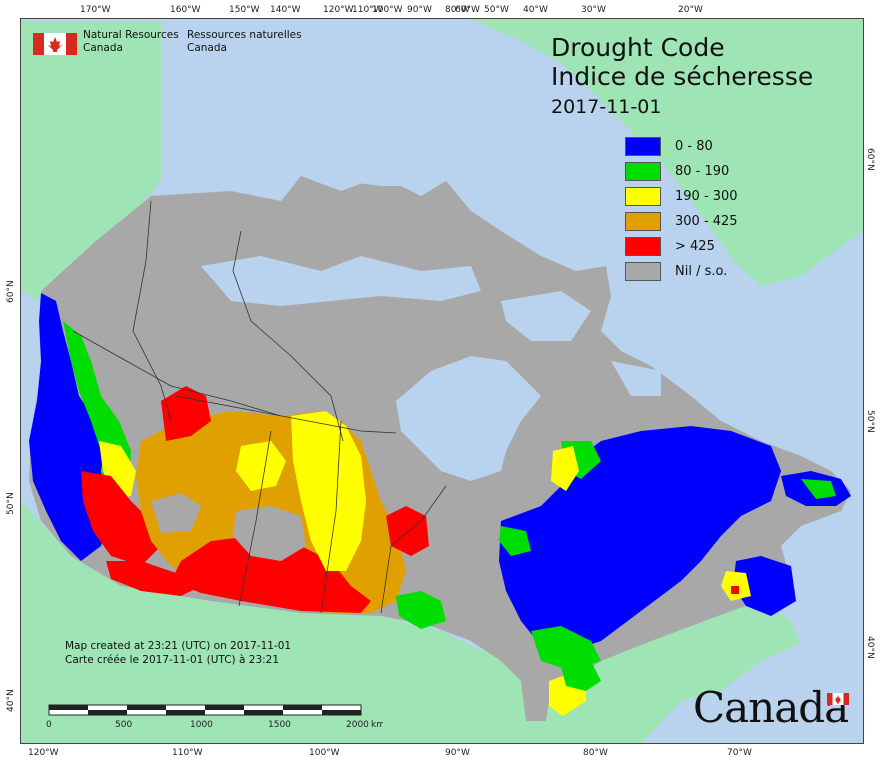  I want to click on legend-item: 190 - 300, so click(681, 196).